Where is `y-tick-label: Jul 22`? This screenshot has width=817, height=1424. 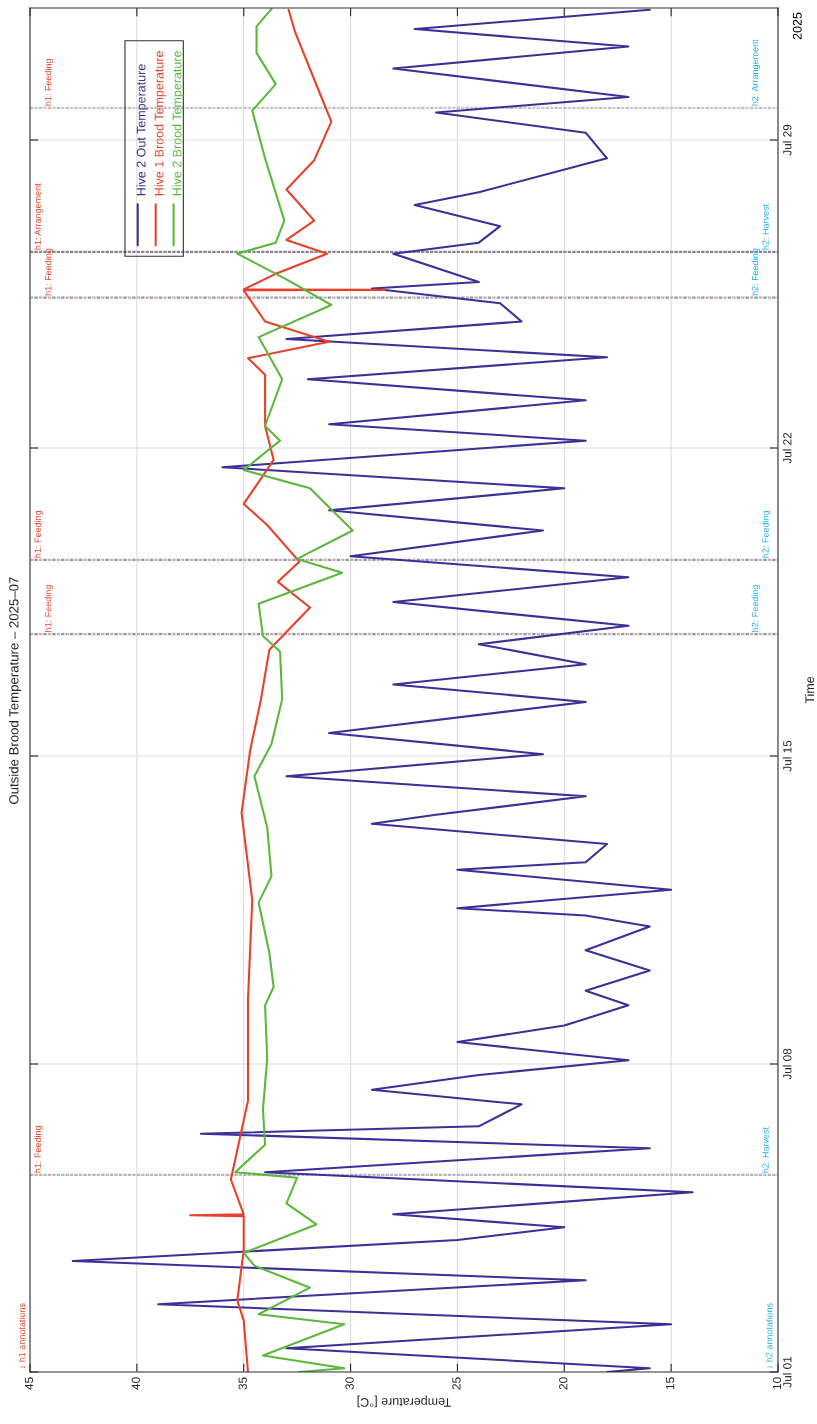 y-tick-label: Jul 22 is located at coordinates (787, 448).